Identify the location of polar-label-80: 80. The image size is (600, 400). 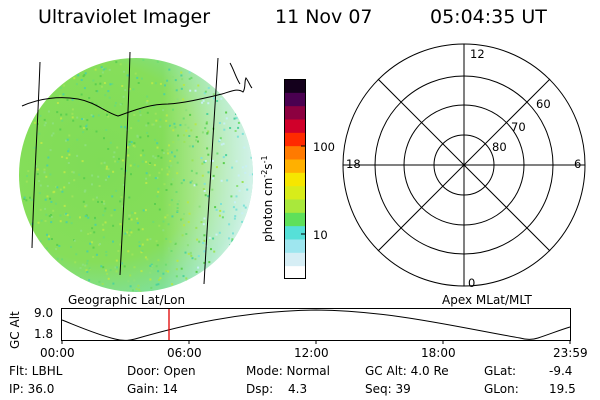
(499, 147).